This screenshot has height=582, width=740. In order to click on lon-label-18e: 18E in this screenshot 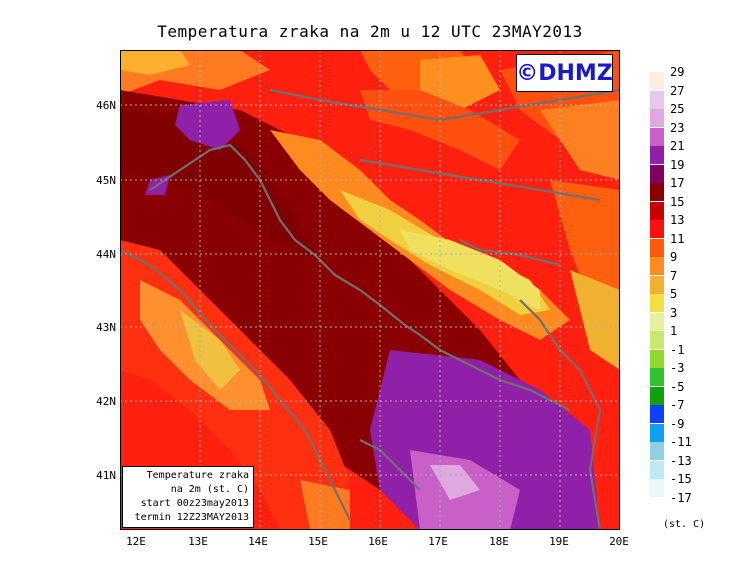, I will do `click(499, 541)`.